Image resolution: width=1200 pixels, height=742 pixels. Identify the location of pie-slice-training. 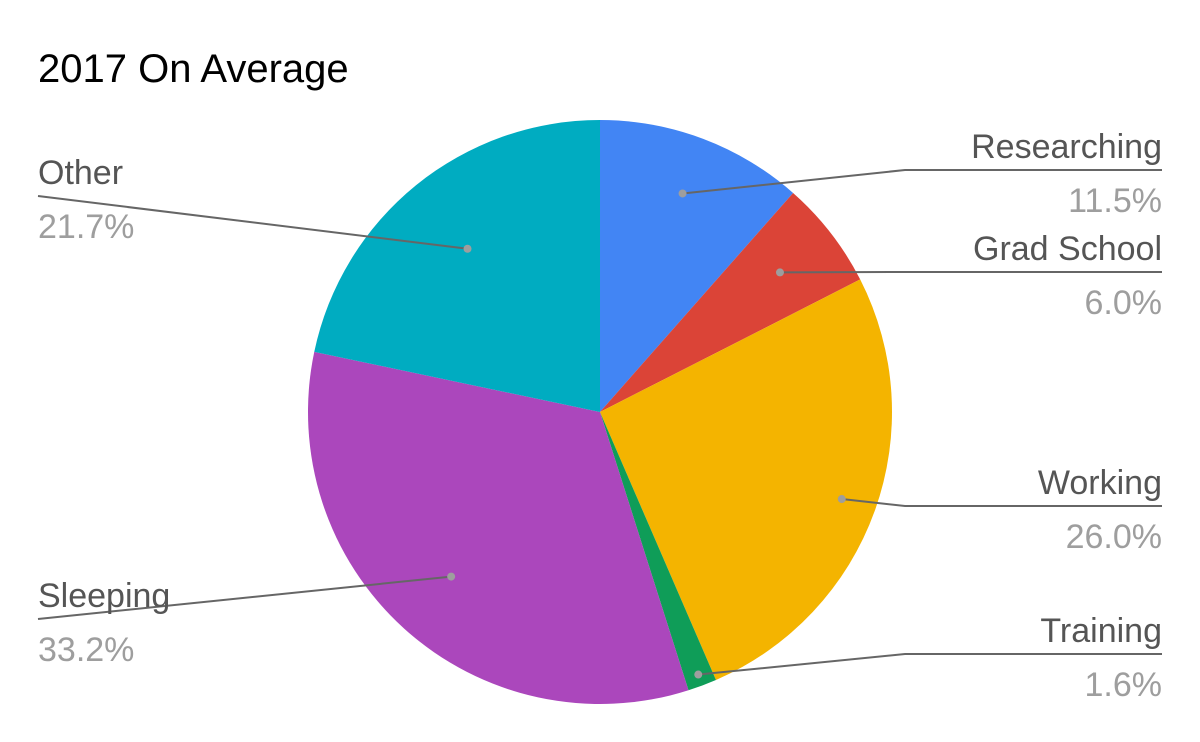
(658, 551).